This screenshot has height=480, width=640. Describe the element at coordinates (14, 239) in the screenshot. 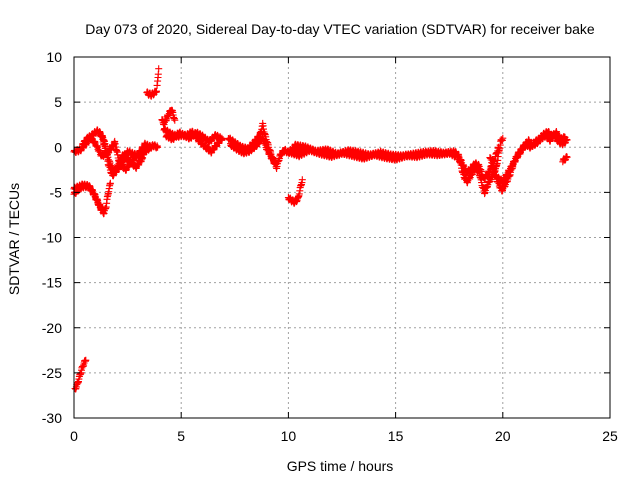

I see `y-axis-label: SDTVAR / TECUs` at that location.